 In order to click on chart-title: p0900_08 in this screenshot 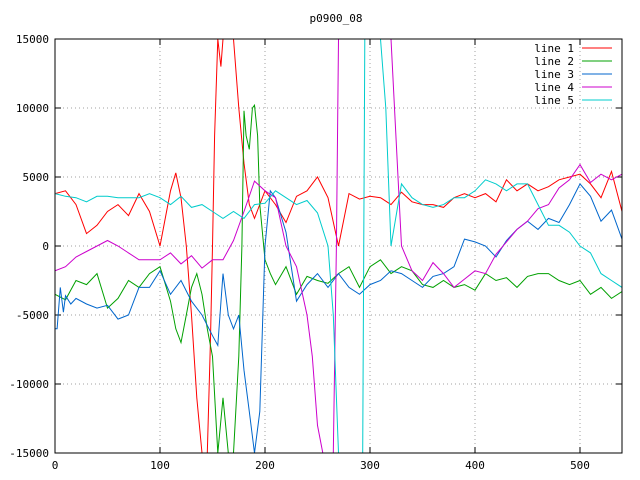, I will do `click(336, 18)`.